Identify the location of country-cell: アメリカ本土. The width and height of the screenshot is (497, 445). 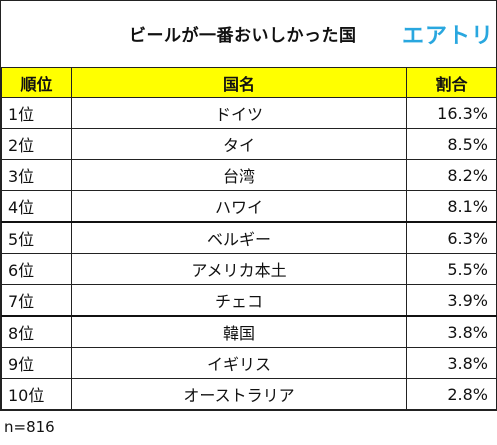
(239, 269).